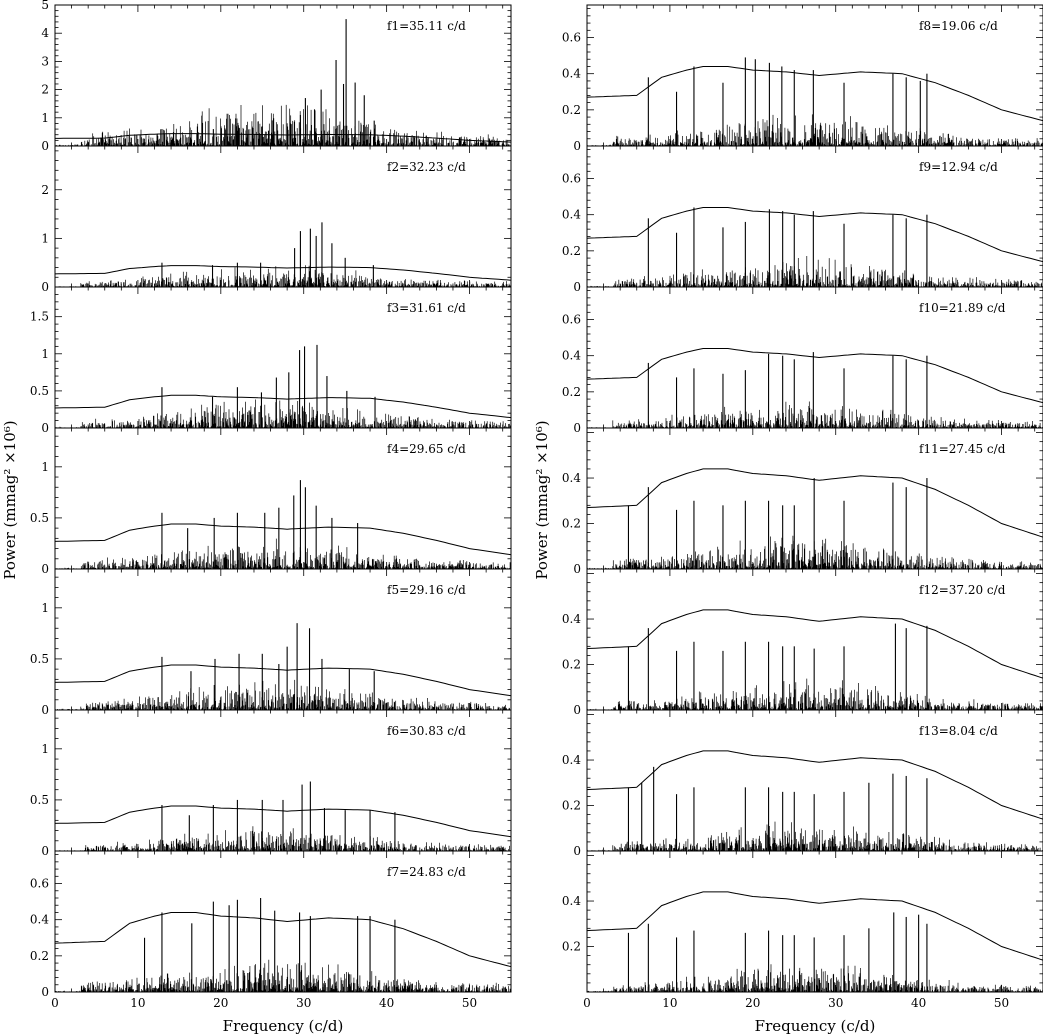  What do you see at coordinates (958, 26) in the screenshot?
I see `panel-frequency-label: f8=19.06 c/d` at bounding box center [958, 26].